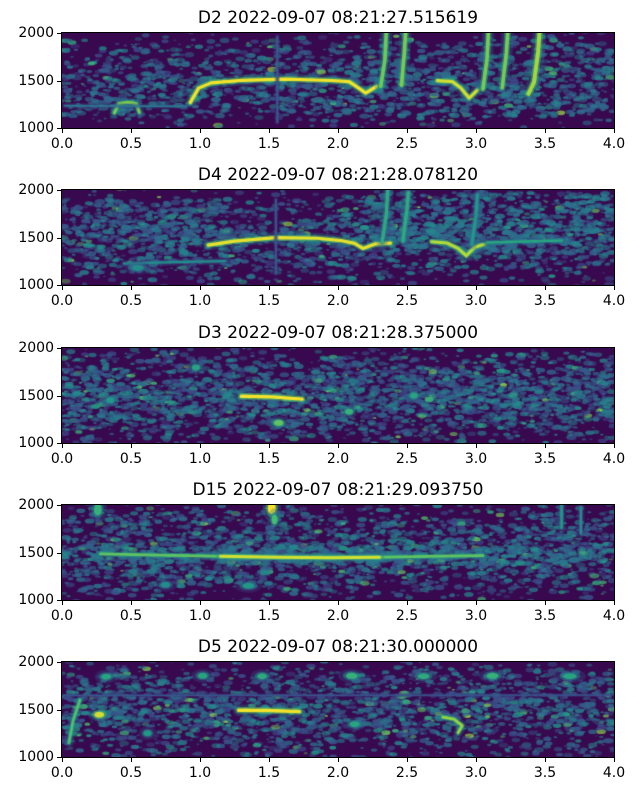 The image size is (640, 799). Describe the element at coordinates (338, 490) in the screenshot. I see `plot-title: D15 2022-09-07 08:21:29.093750` at that location.